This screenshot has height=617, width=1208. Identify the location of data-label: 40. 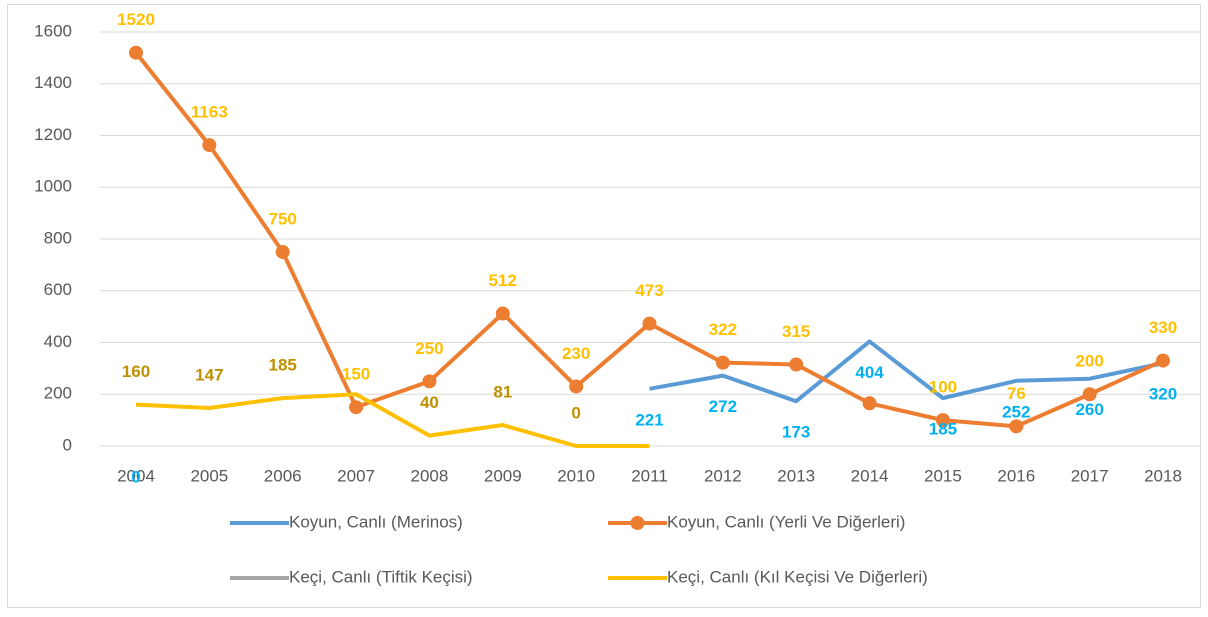
(429, 402).